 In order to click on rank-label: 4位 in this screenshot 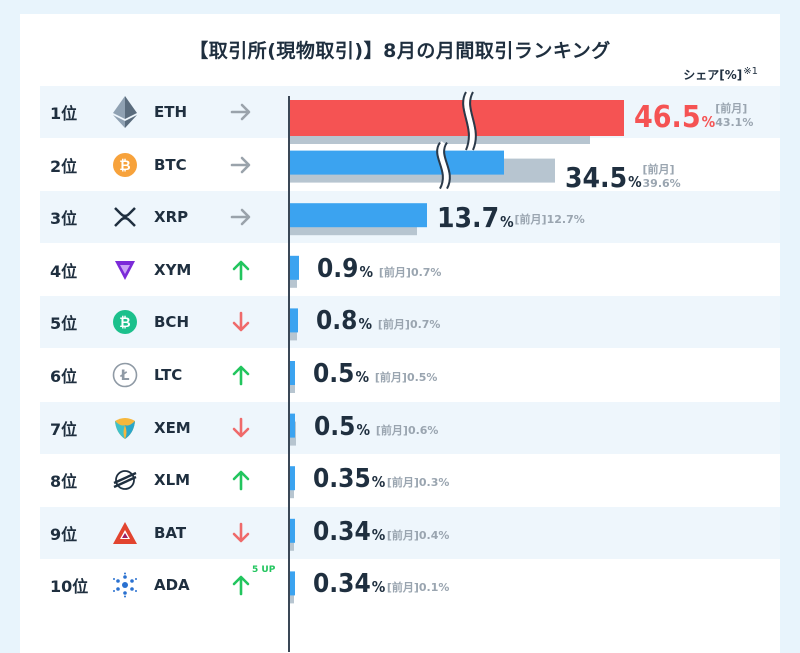, I will do `click(64, 271)`.